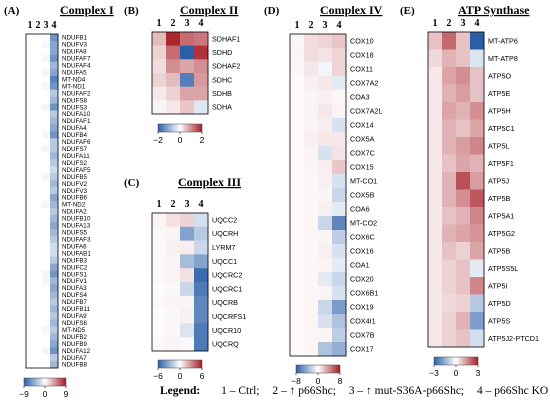 The image size is (550, 408). Describe the element at coordinates (224, 219) in the screenshot. I see `row-label: UQCC2` at that location.